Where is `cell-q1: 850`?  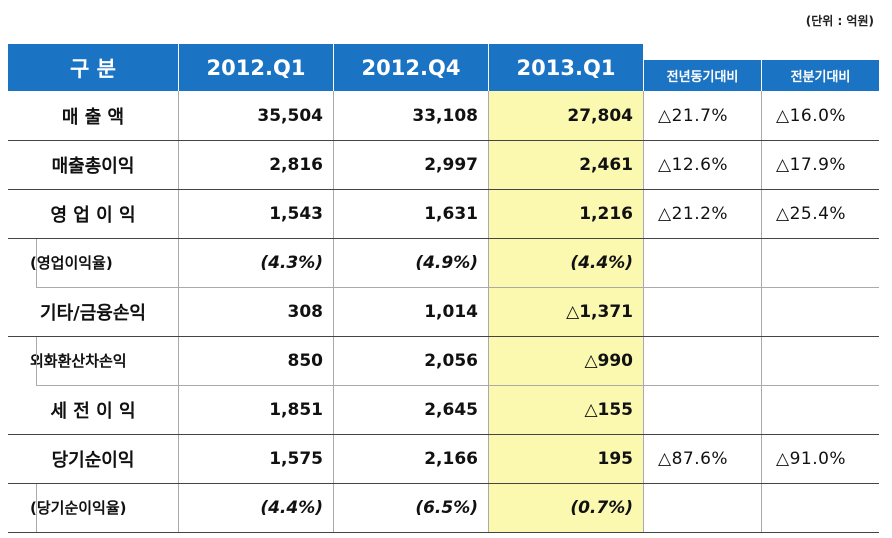 cell-q1: 850 is located at coordinates (256, 360).